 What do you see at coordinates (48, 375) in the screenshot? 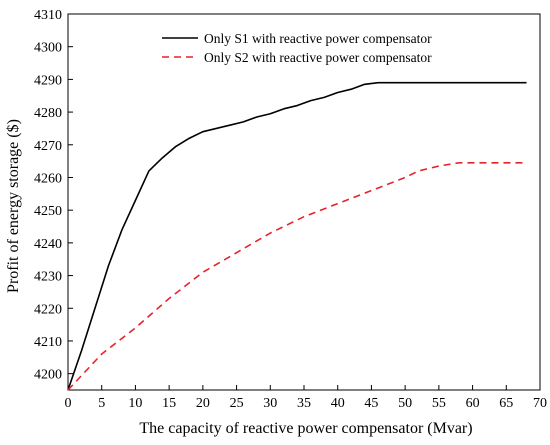
I see `y-tick-label: 4200` at bounding box center [48, 375].